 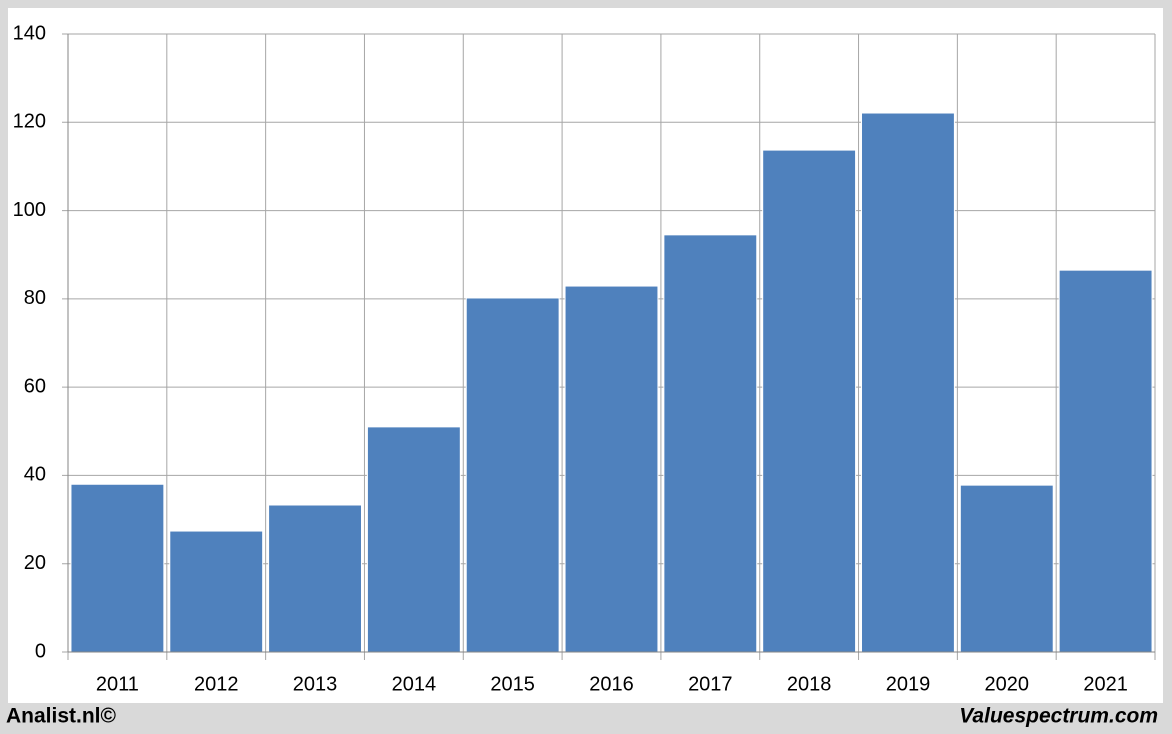 What do you see at coordinates (40, 651) in the screenshot?
I see `y-tick-label: 0` at bounding box center [40, 651].